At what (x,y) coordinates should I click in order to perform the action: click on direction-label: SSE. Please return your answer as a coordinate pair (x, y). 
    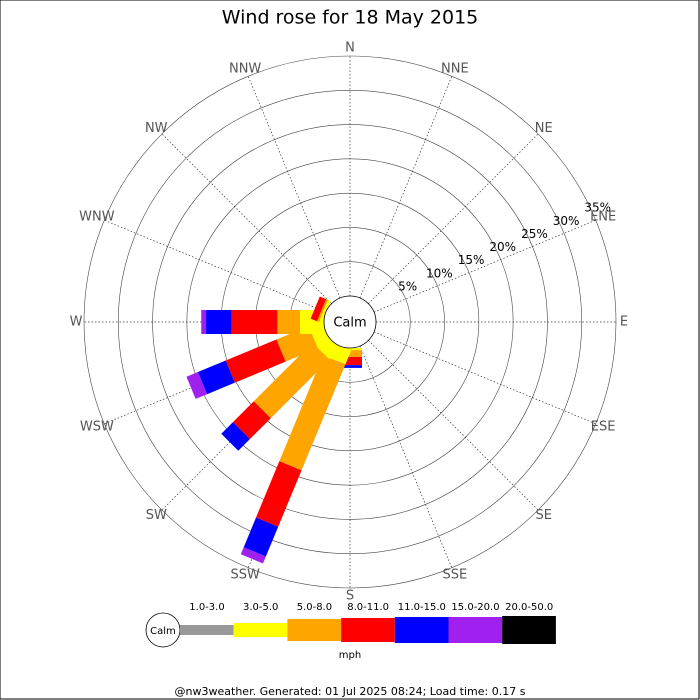
    Looking at the image, I should click on (454, 575).